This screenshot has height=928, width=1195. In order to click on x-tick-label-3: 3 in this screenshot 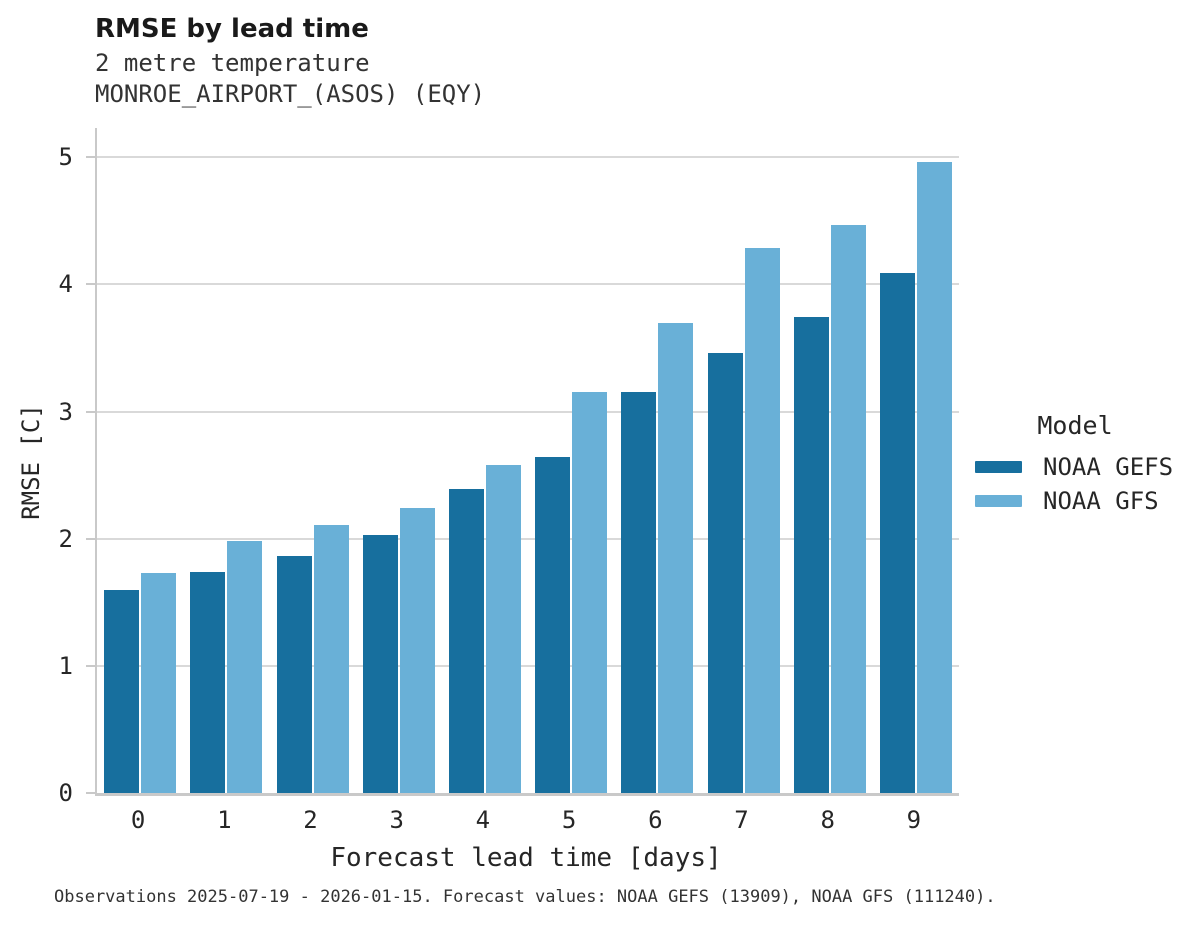, I will do `click(396, 820)`.